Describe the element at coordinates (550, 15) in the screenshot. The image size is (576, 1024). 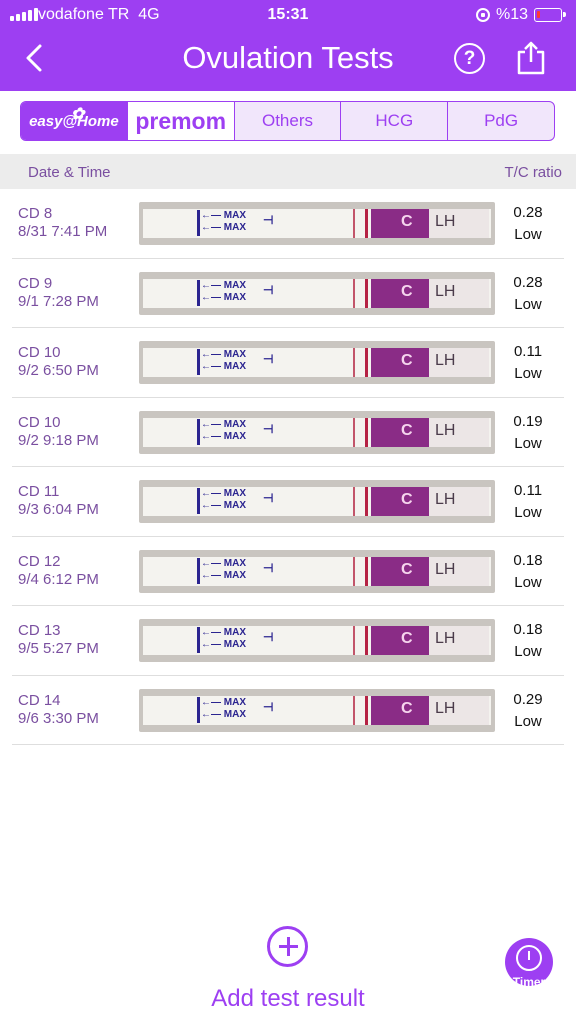
I see `battery-icon` at that location.